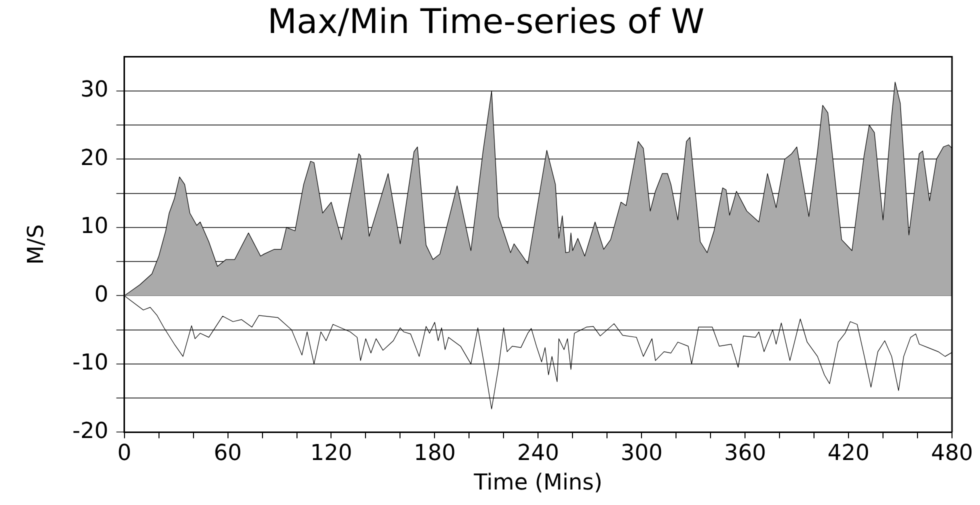 The image size is (980, 505). Describe the element at coordinates (124, 453) in the screenshot. I see `x-tick-label: 0` at that location.